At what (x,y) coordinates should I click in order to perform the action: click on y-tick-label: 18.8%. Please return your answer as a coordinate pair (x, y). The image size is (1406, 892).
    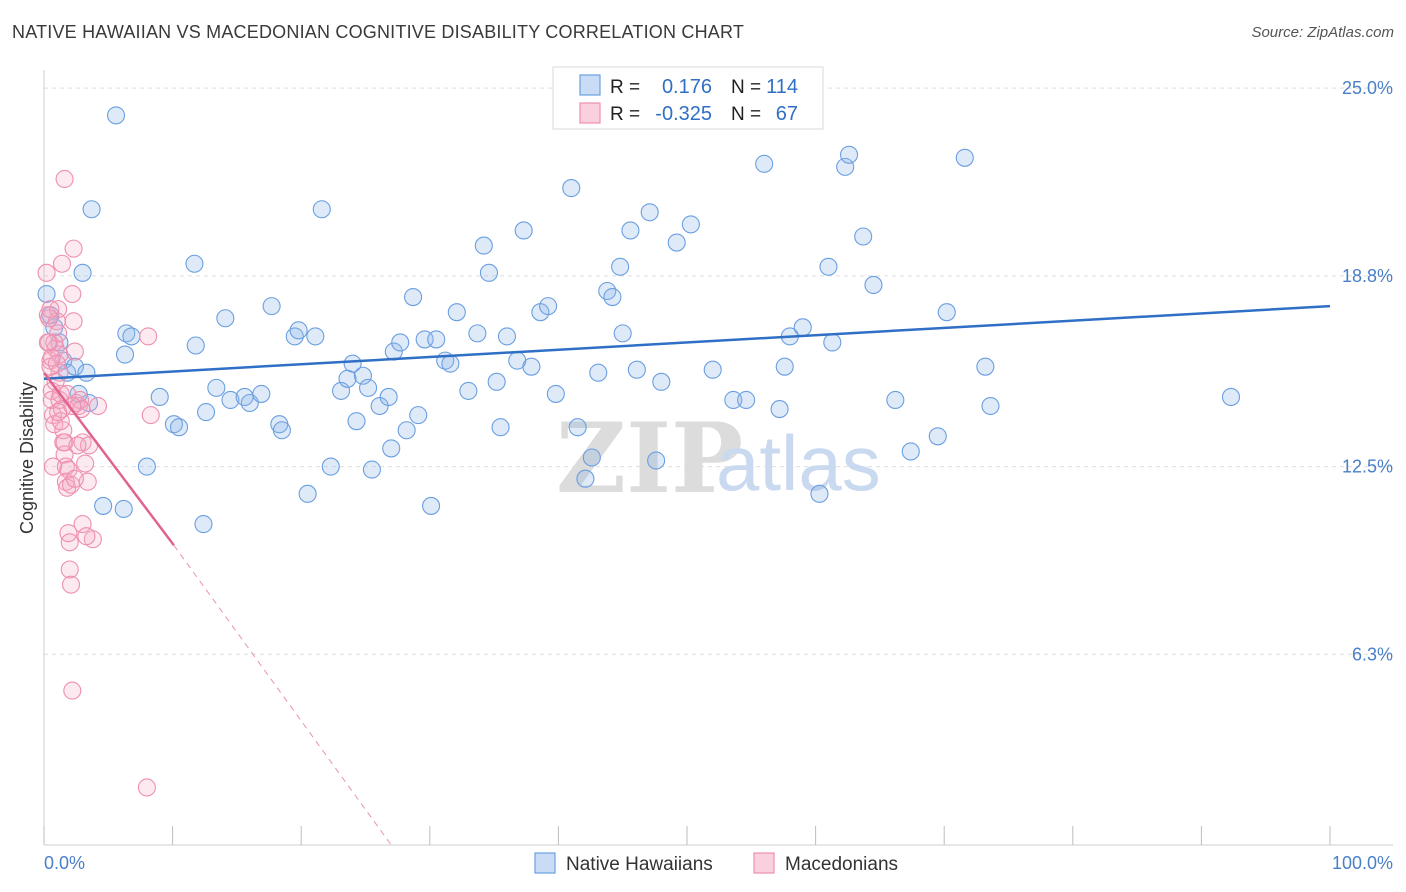
    Looking at the image, I should click on (1367, 276).